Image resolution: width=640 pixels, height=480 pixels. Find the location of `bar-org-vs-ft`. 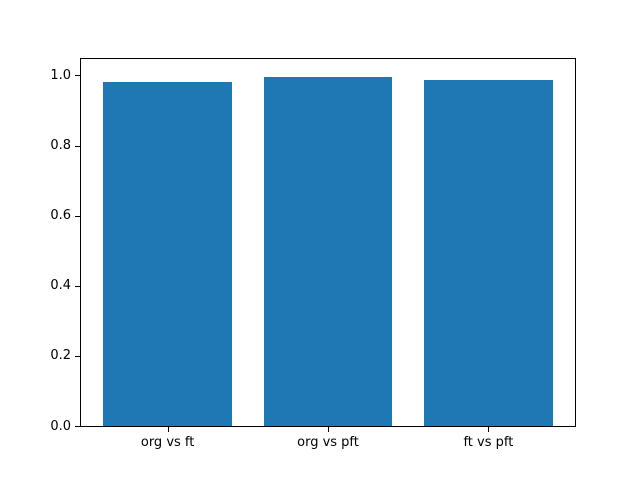

bar-org-vs-ft is located at coordinates (167, 254).